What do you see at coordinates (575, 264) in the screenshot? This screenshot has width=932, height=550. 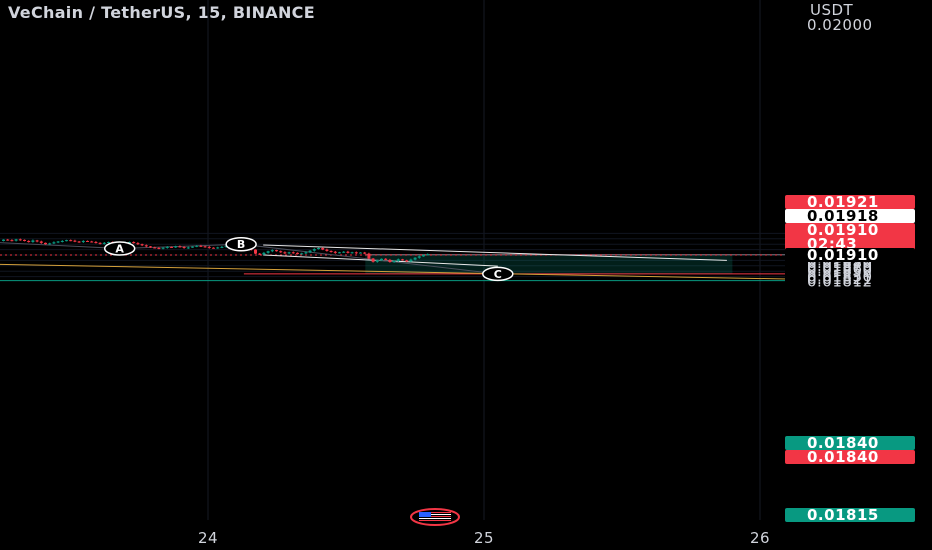 I see `short-position-tool` at bounding box center [575, 264].